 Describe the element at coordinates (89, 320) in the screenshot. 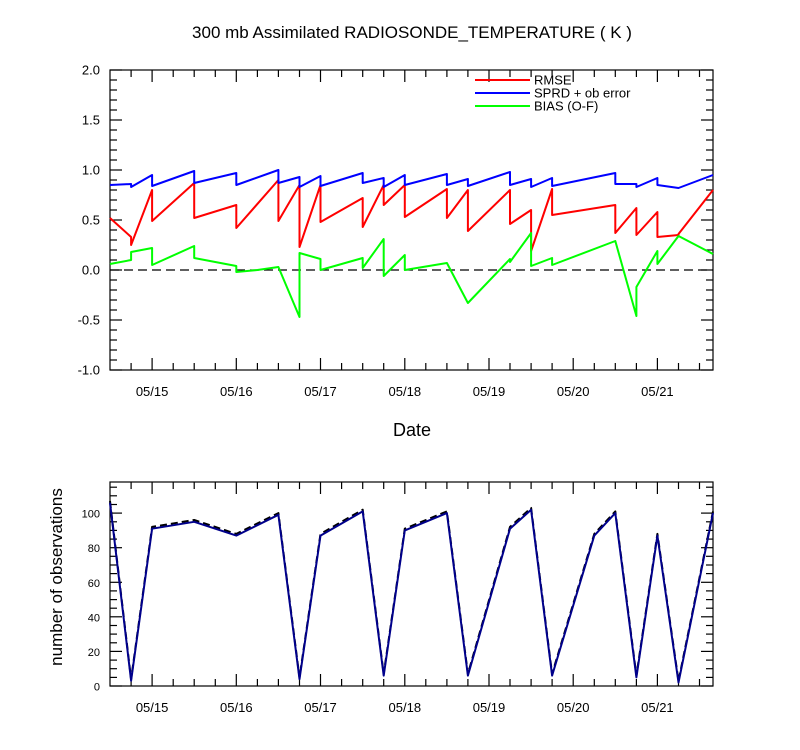

I see `y-tick-label: -0.5` at that location.